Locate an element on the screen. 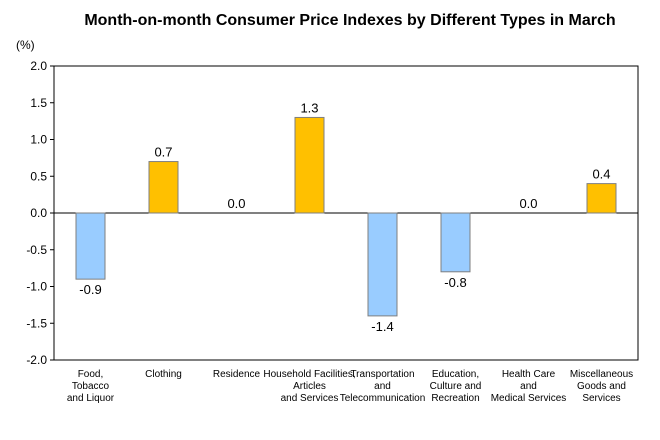 This screenshot has height=440, width=660. category-label-line: Services is located at coordinates (601, 398).